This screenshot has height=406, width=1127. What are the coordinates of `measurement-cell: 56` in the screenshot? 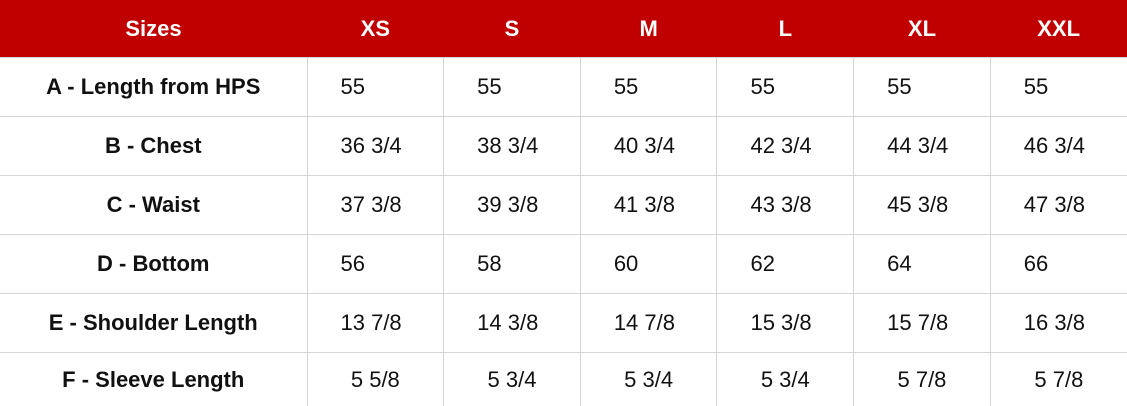 It's located at (375, 264).